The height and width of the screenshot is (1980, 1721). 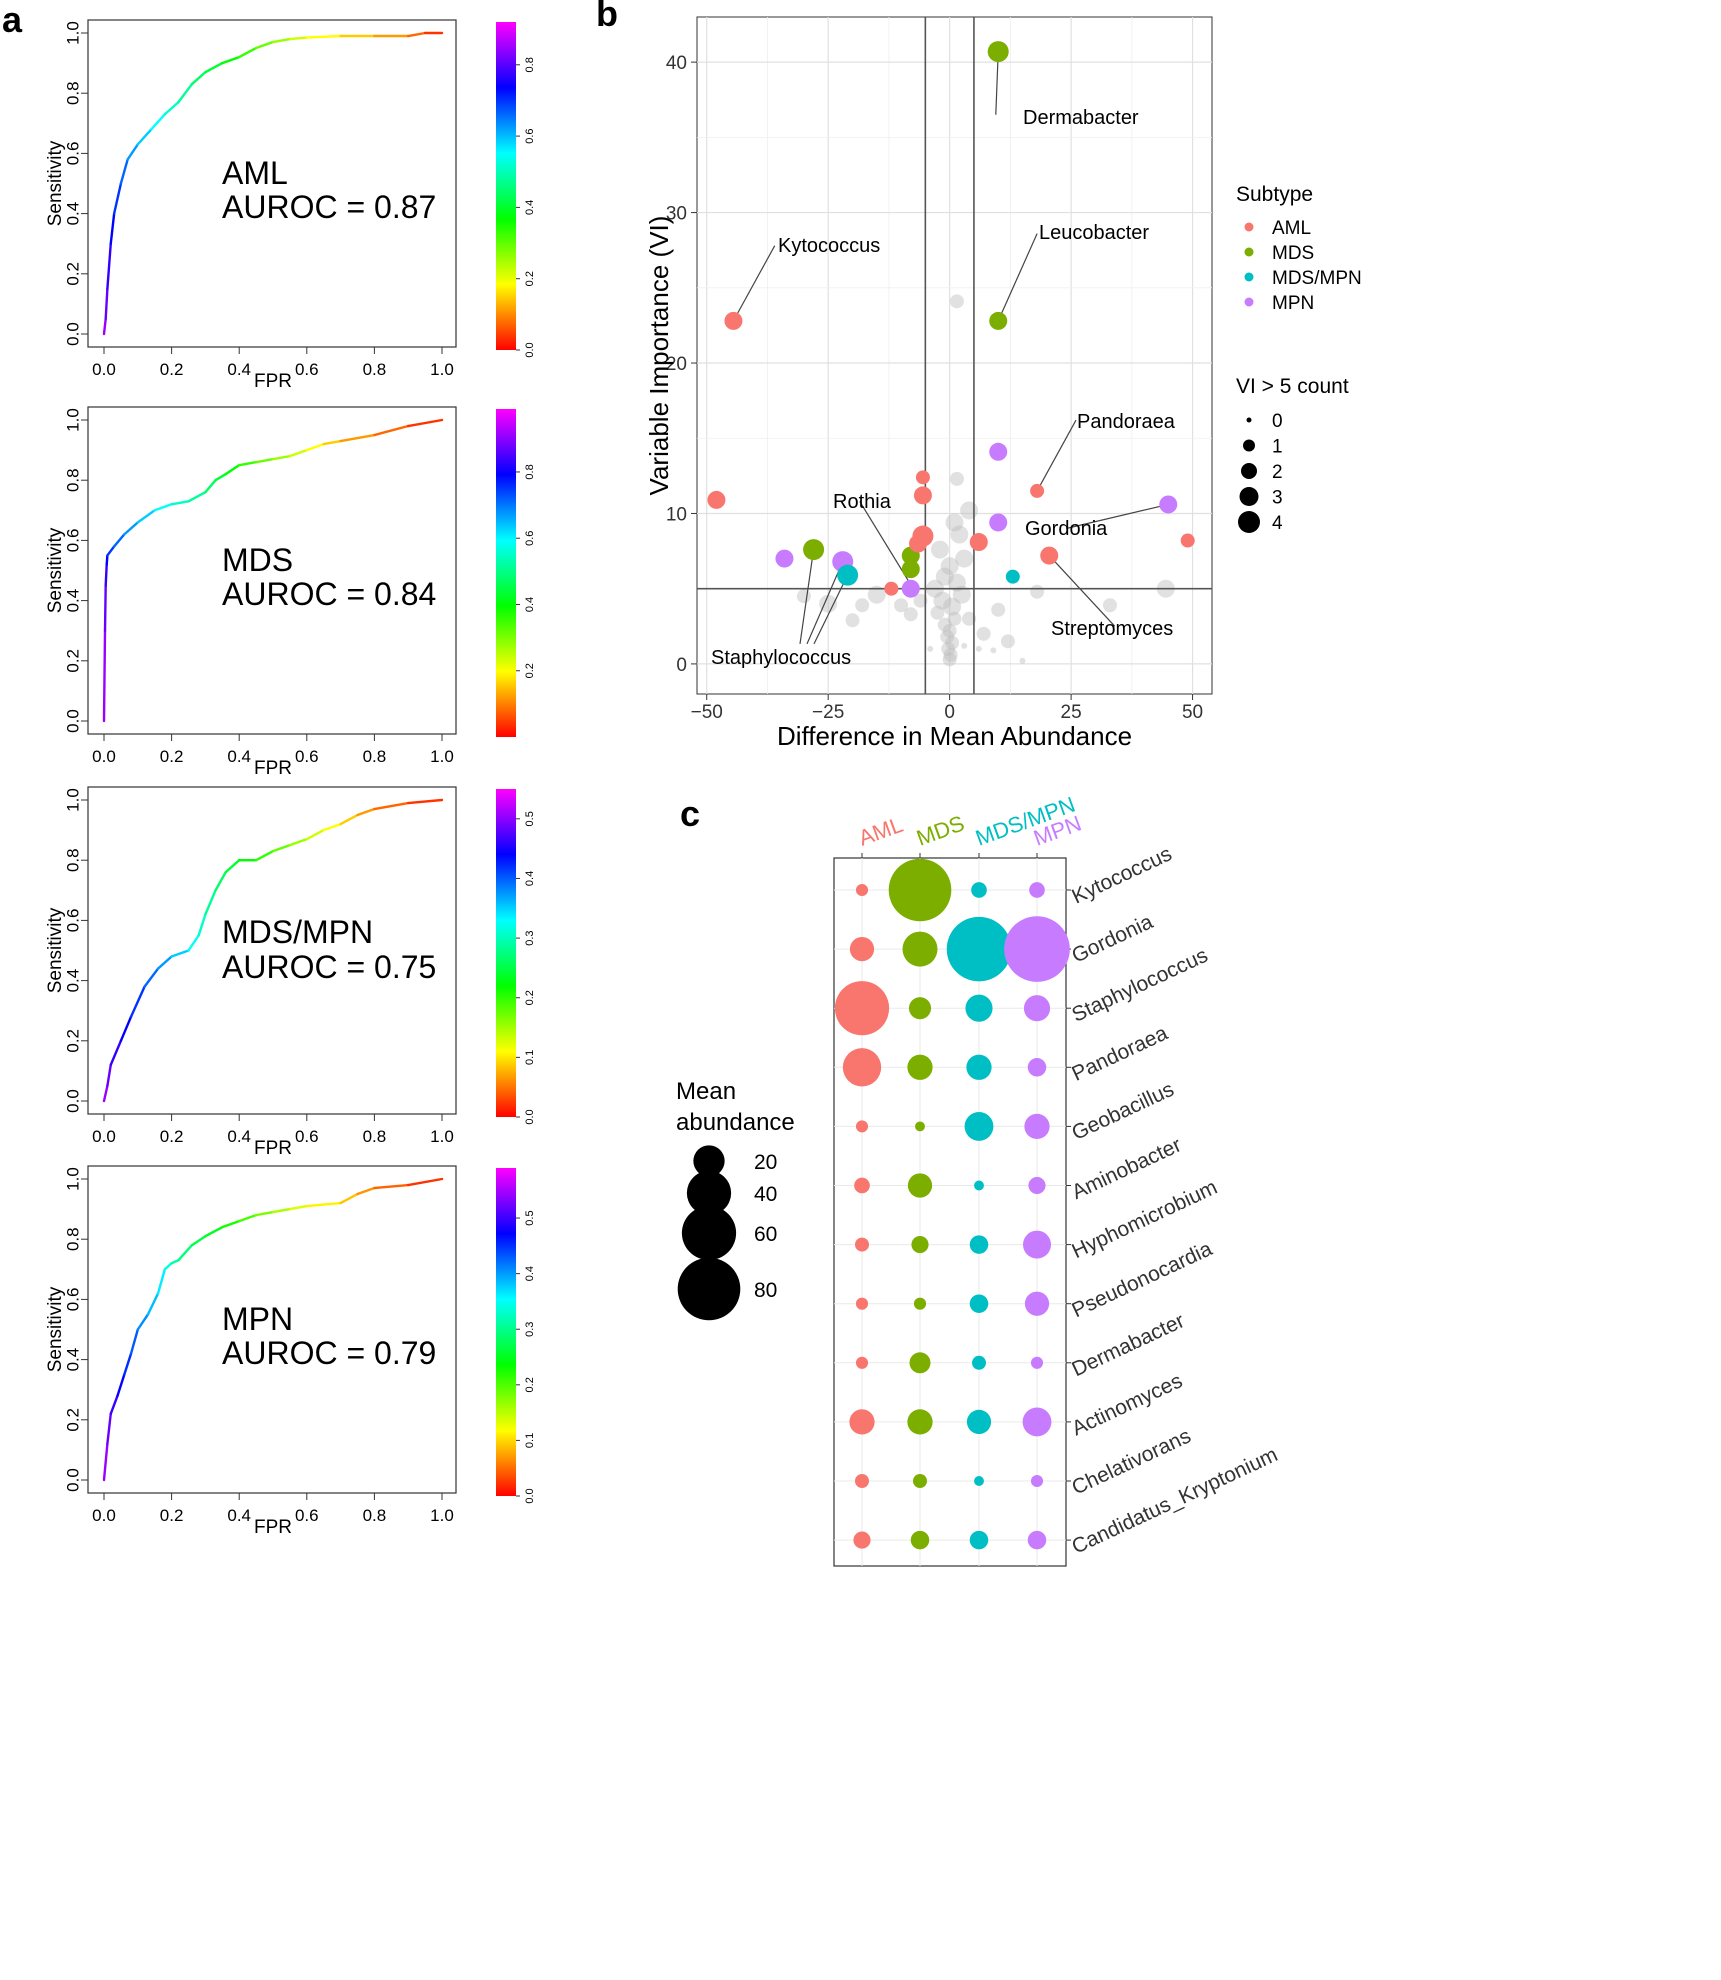 What do you see at coordinates (1277, 523) in the screenshot?
I see `legend-count-label: 4` at bounding box center [1277, 523].